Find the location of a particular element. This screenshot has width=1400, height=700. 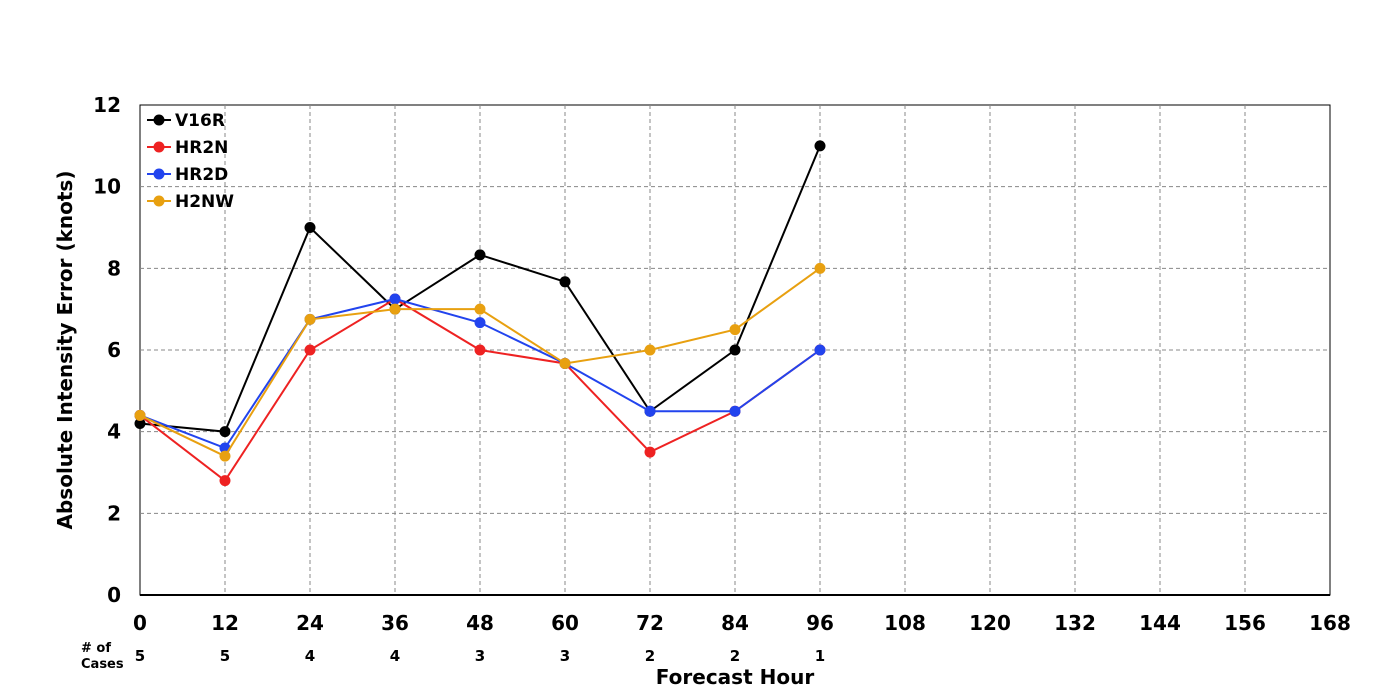

x-tick-label: 144 is located at coordinates (1160, 623).